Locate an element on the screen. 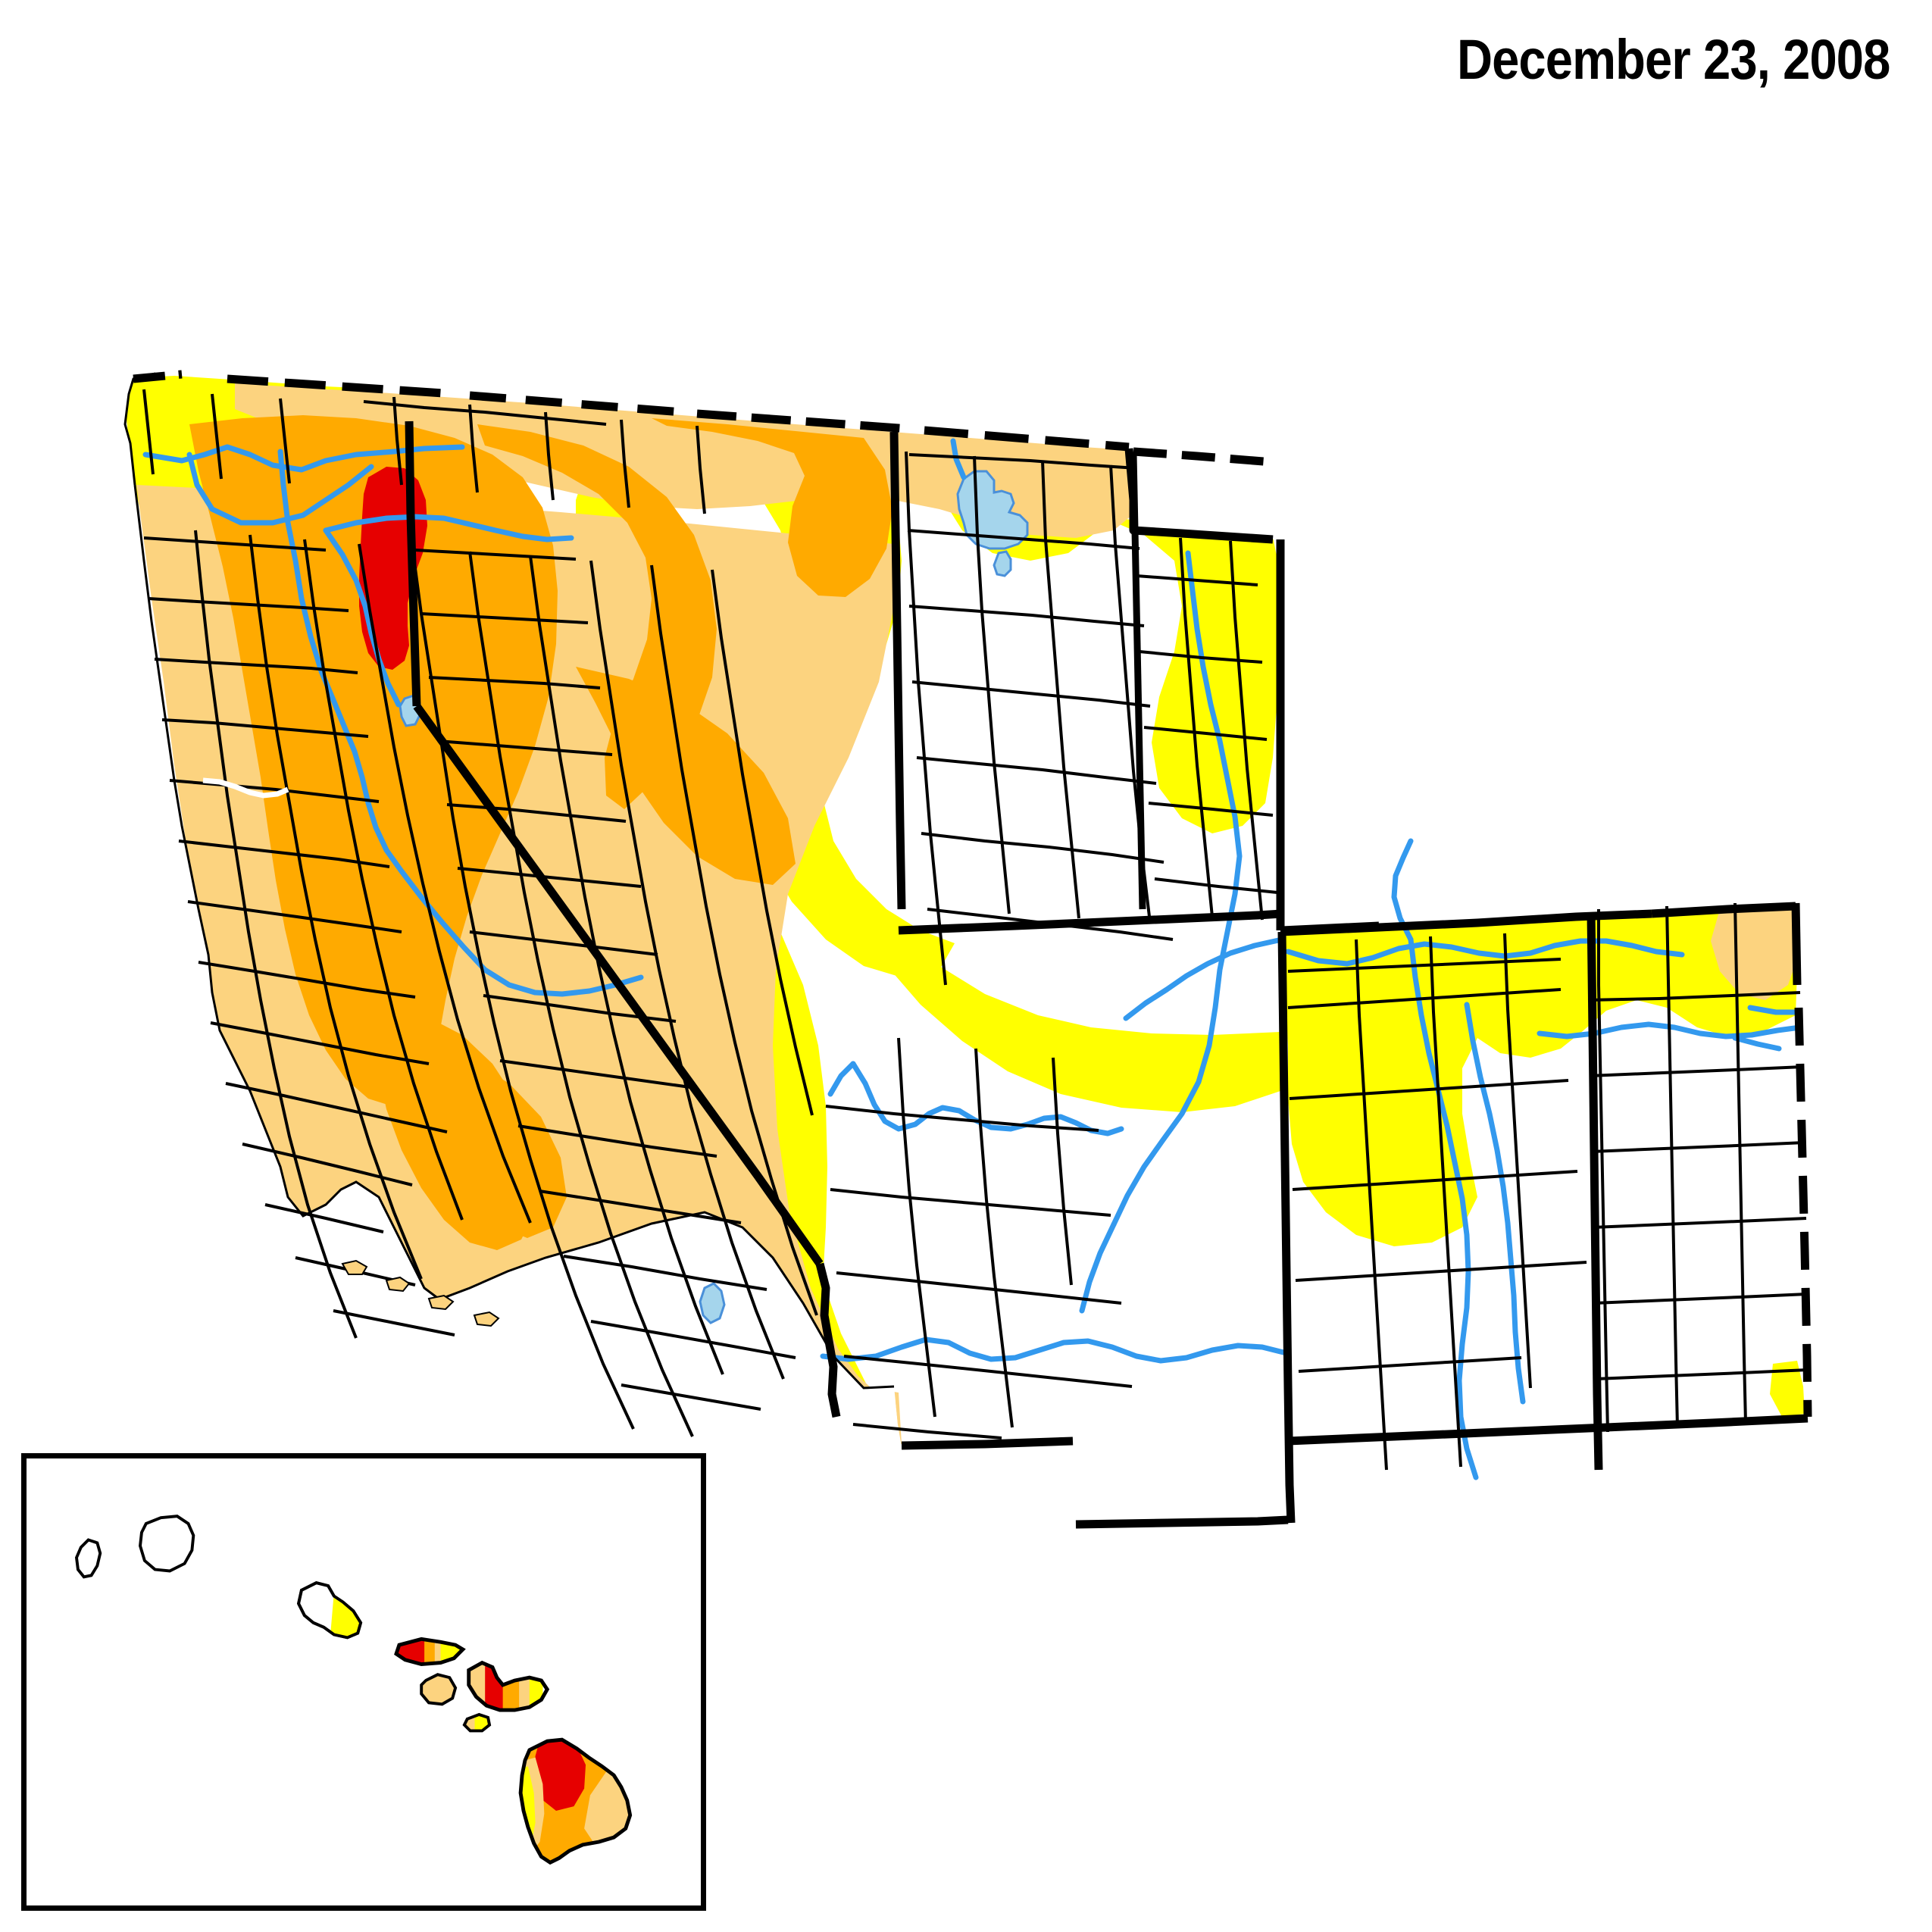 This screenshot has height=1932, width=1932. island-niihau is located at coordinates (88, 1559).